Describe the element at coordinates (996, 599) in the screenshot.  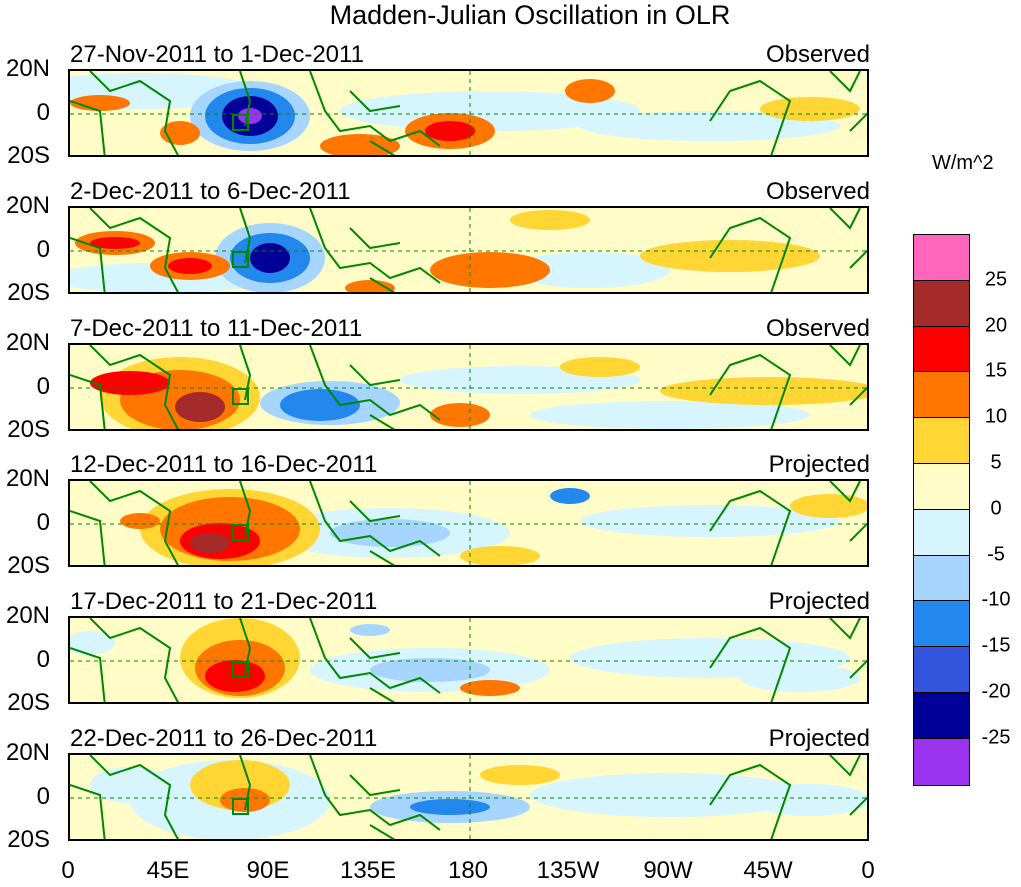
I see `colorbar-tick-label: -10` at that location.